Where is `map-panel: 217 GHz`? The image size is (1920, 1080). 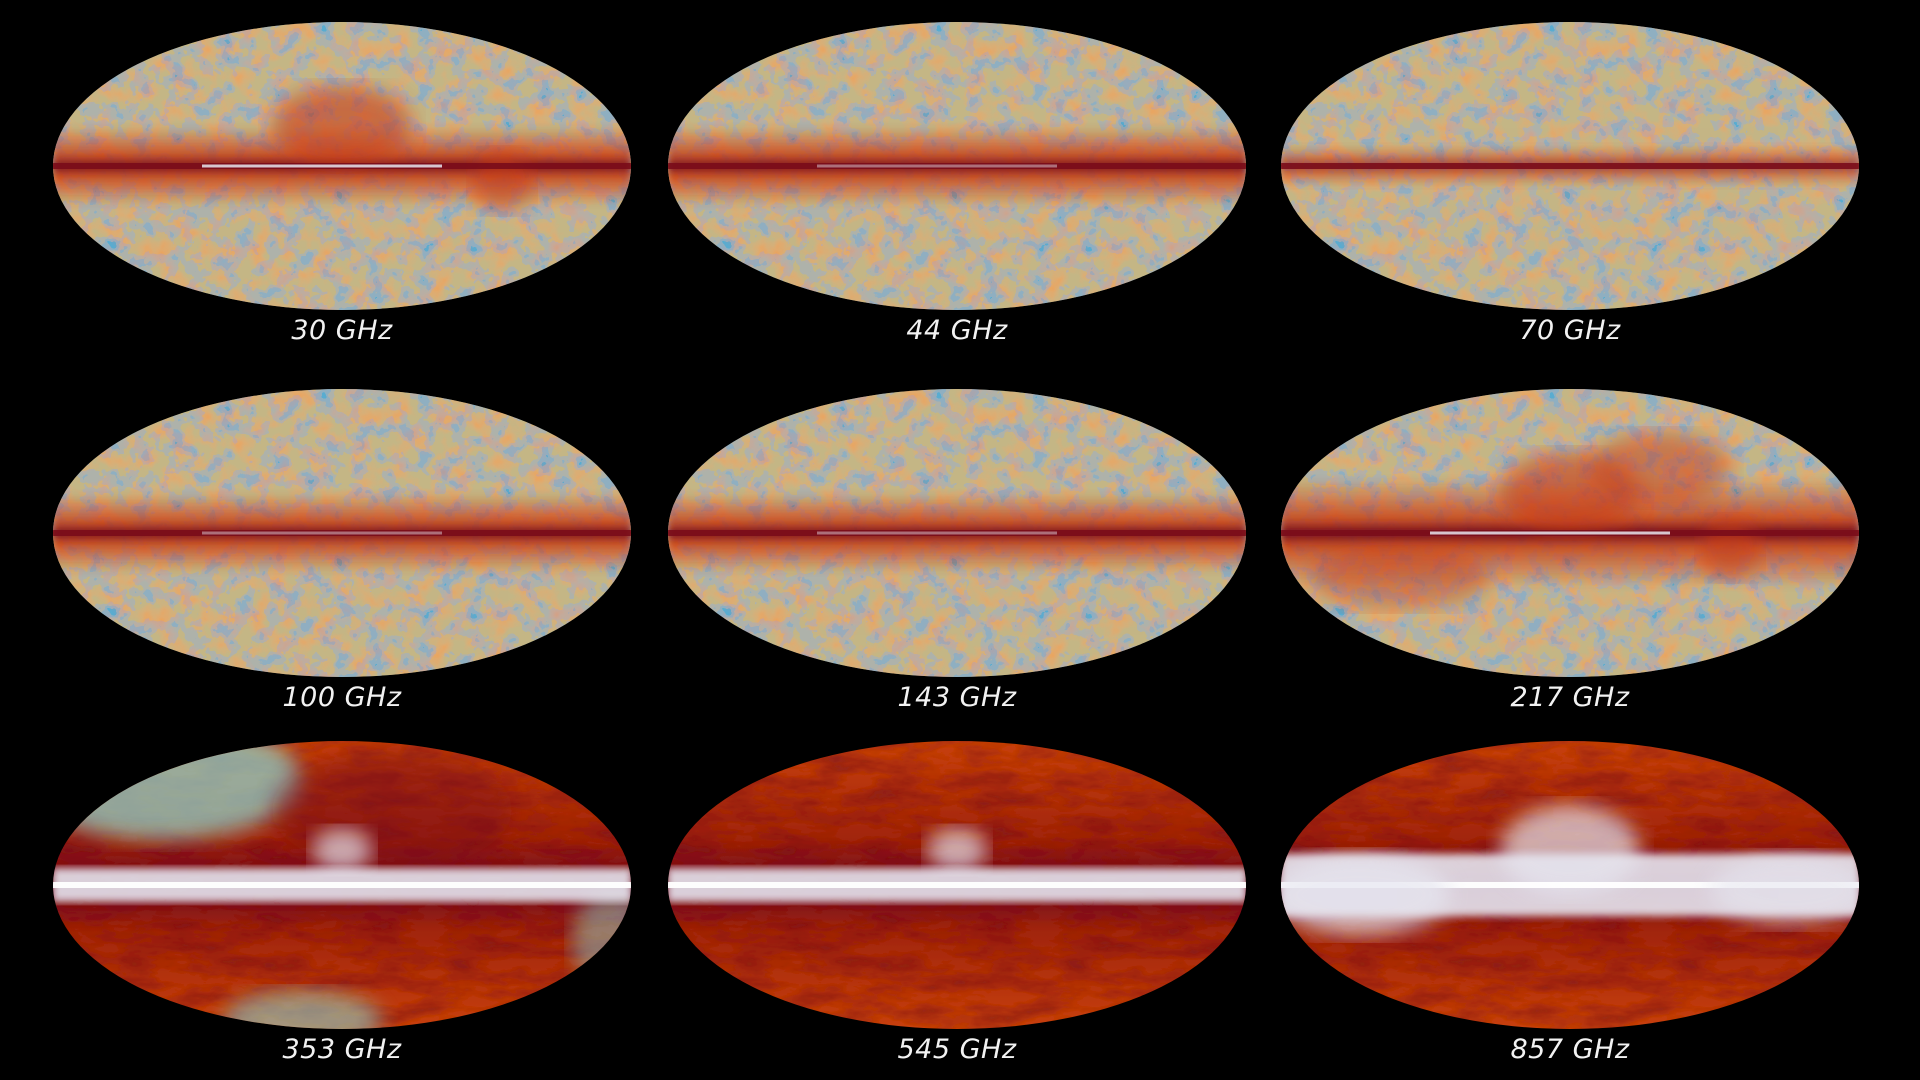 map-panel: 217 GHz is located at coordinates (1570, 550).